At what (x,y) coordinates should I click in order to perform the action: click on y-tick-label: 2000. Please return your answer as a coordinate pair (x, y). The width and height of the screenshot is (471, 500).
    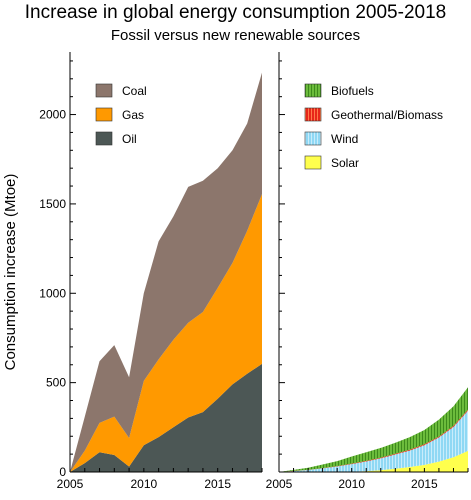
    Looking at the image, I should click on (52, 115).